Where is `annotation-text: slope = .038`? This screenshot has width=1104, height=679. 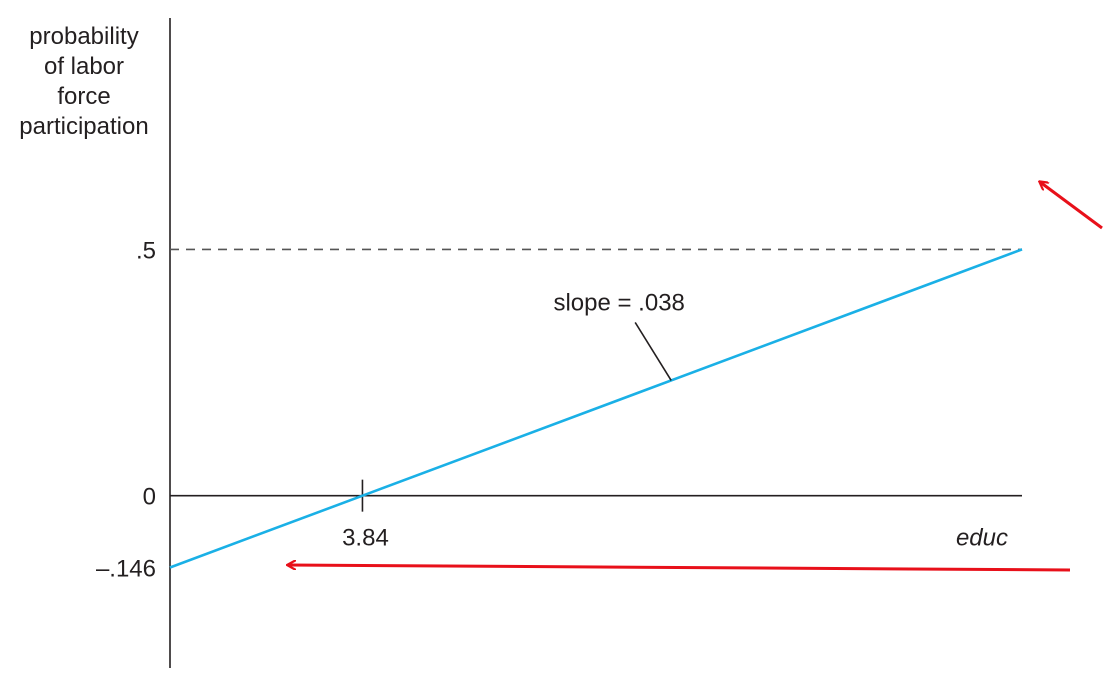 annotation-text: slope = .038 is located at coordinates (618, 302).